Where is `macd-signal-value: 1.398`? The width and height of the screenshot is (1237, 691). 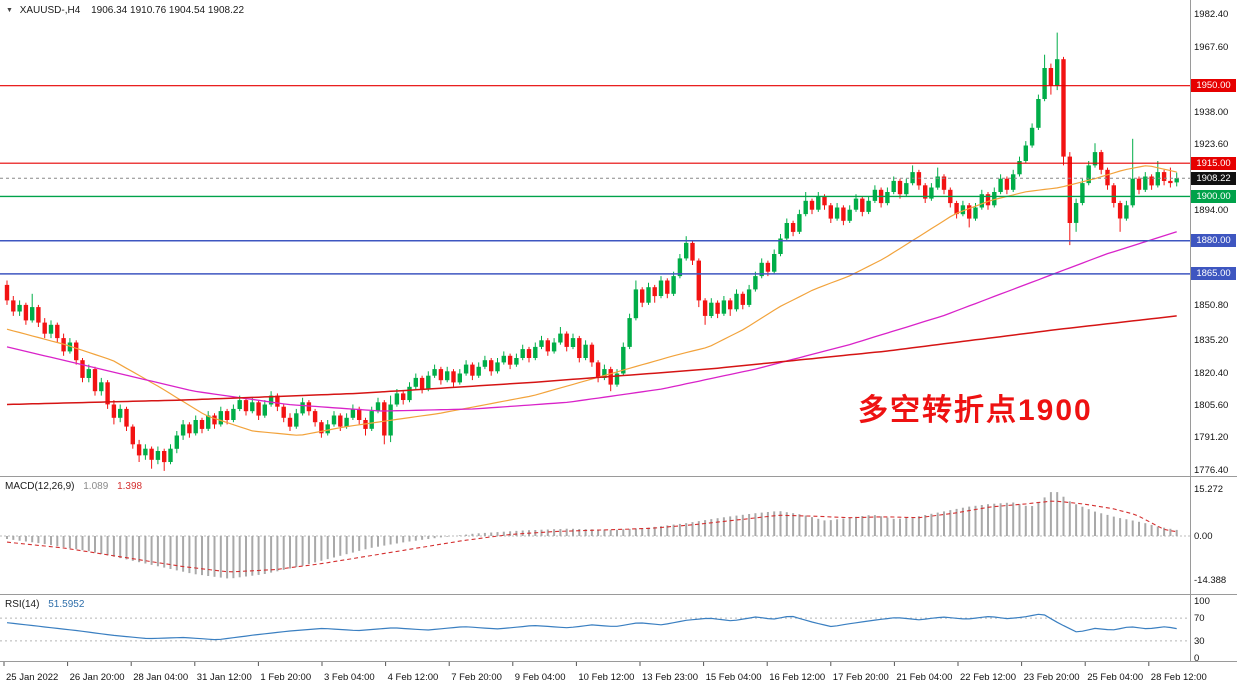 macd-signal-value: 1.398 is located at coordinates (130, 486).